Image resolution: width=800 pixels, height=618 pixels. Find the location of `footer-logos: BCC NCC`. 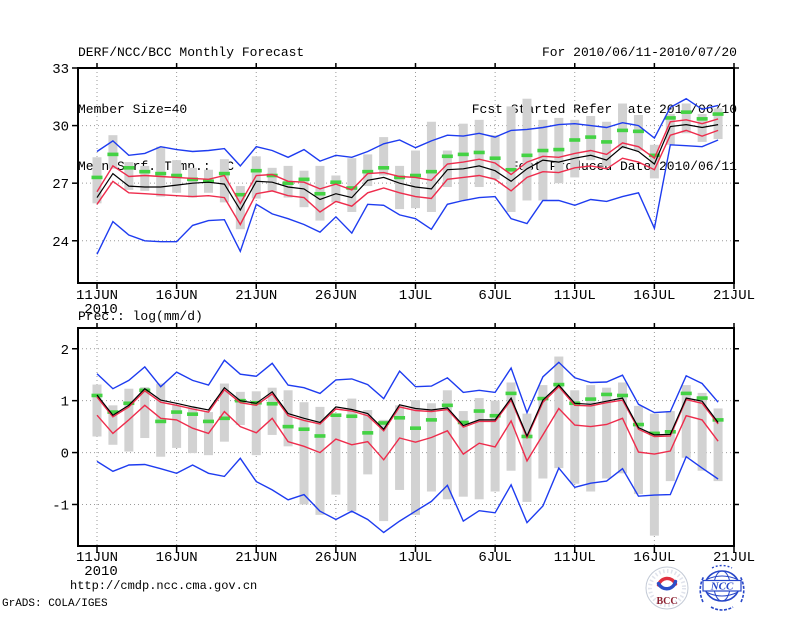

footer-logos: BCC NCC is located at coordinates (698, 588).